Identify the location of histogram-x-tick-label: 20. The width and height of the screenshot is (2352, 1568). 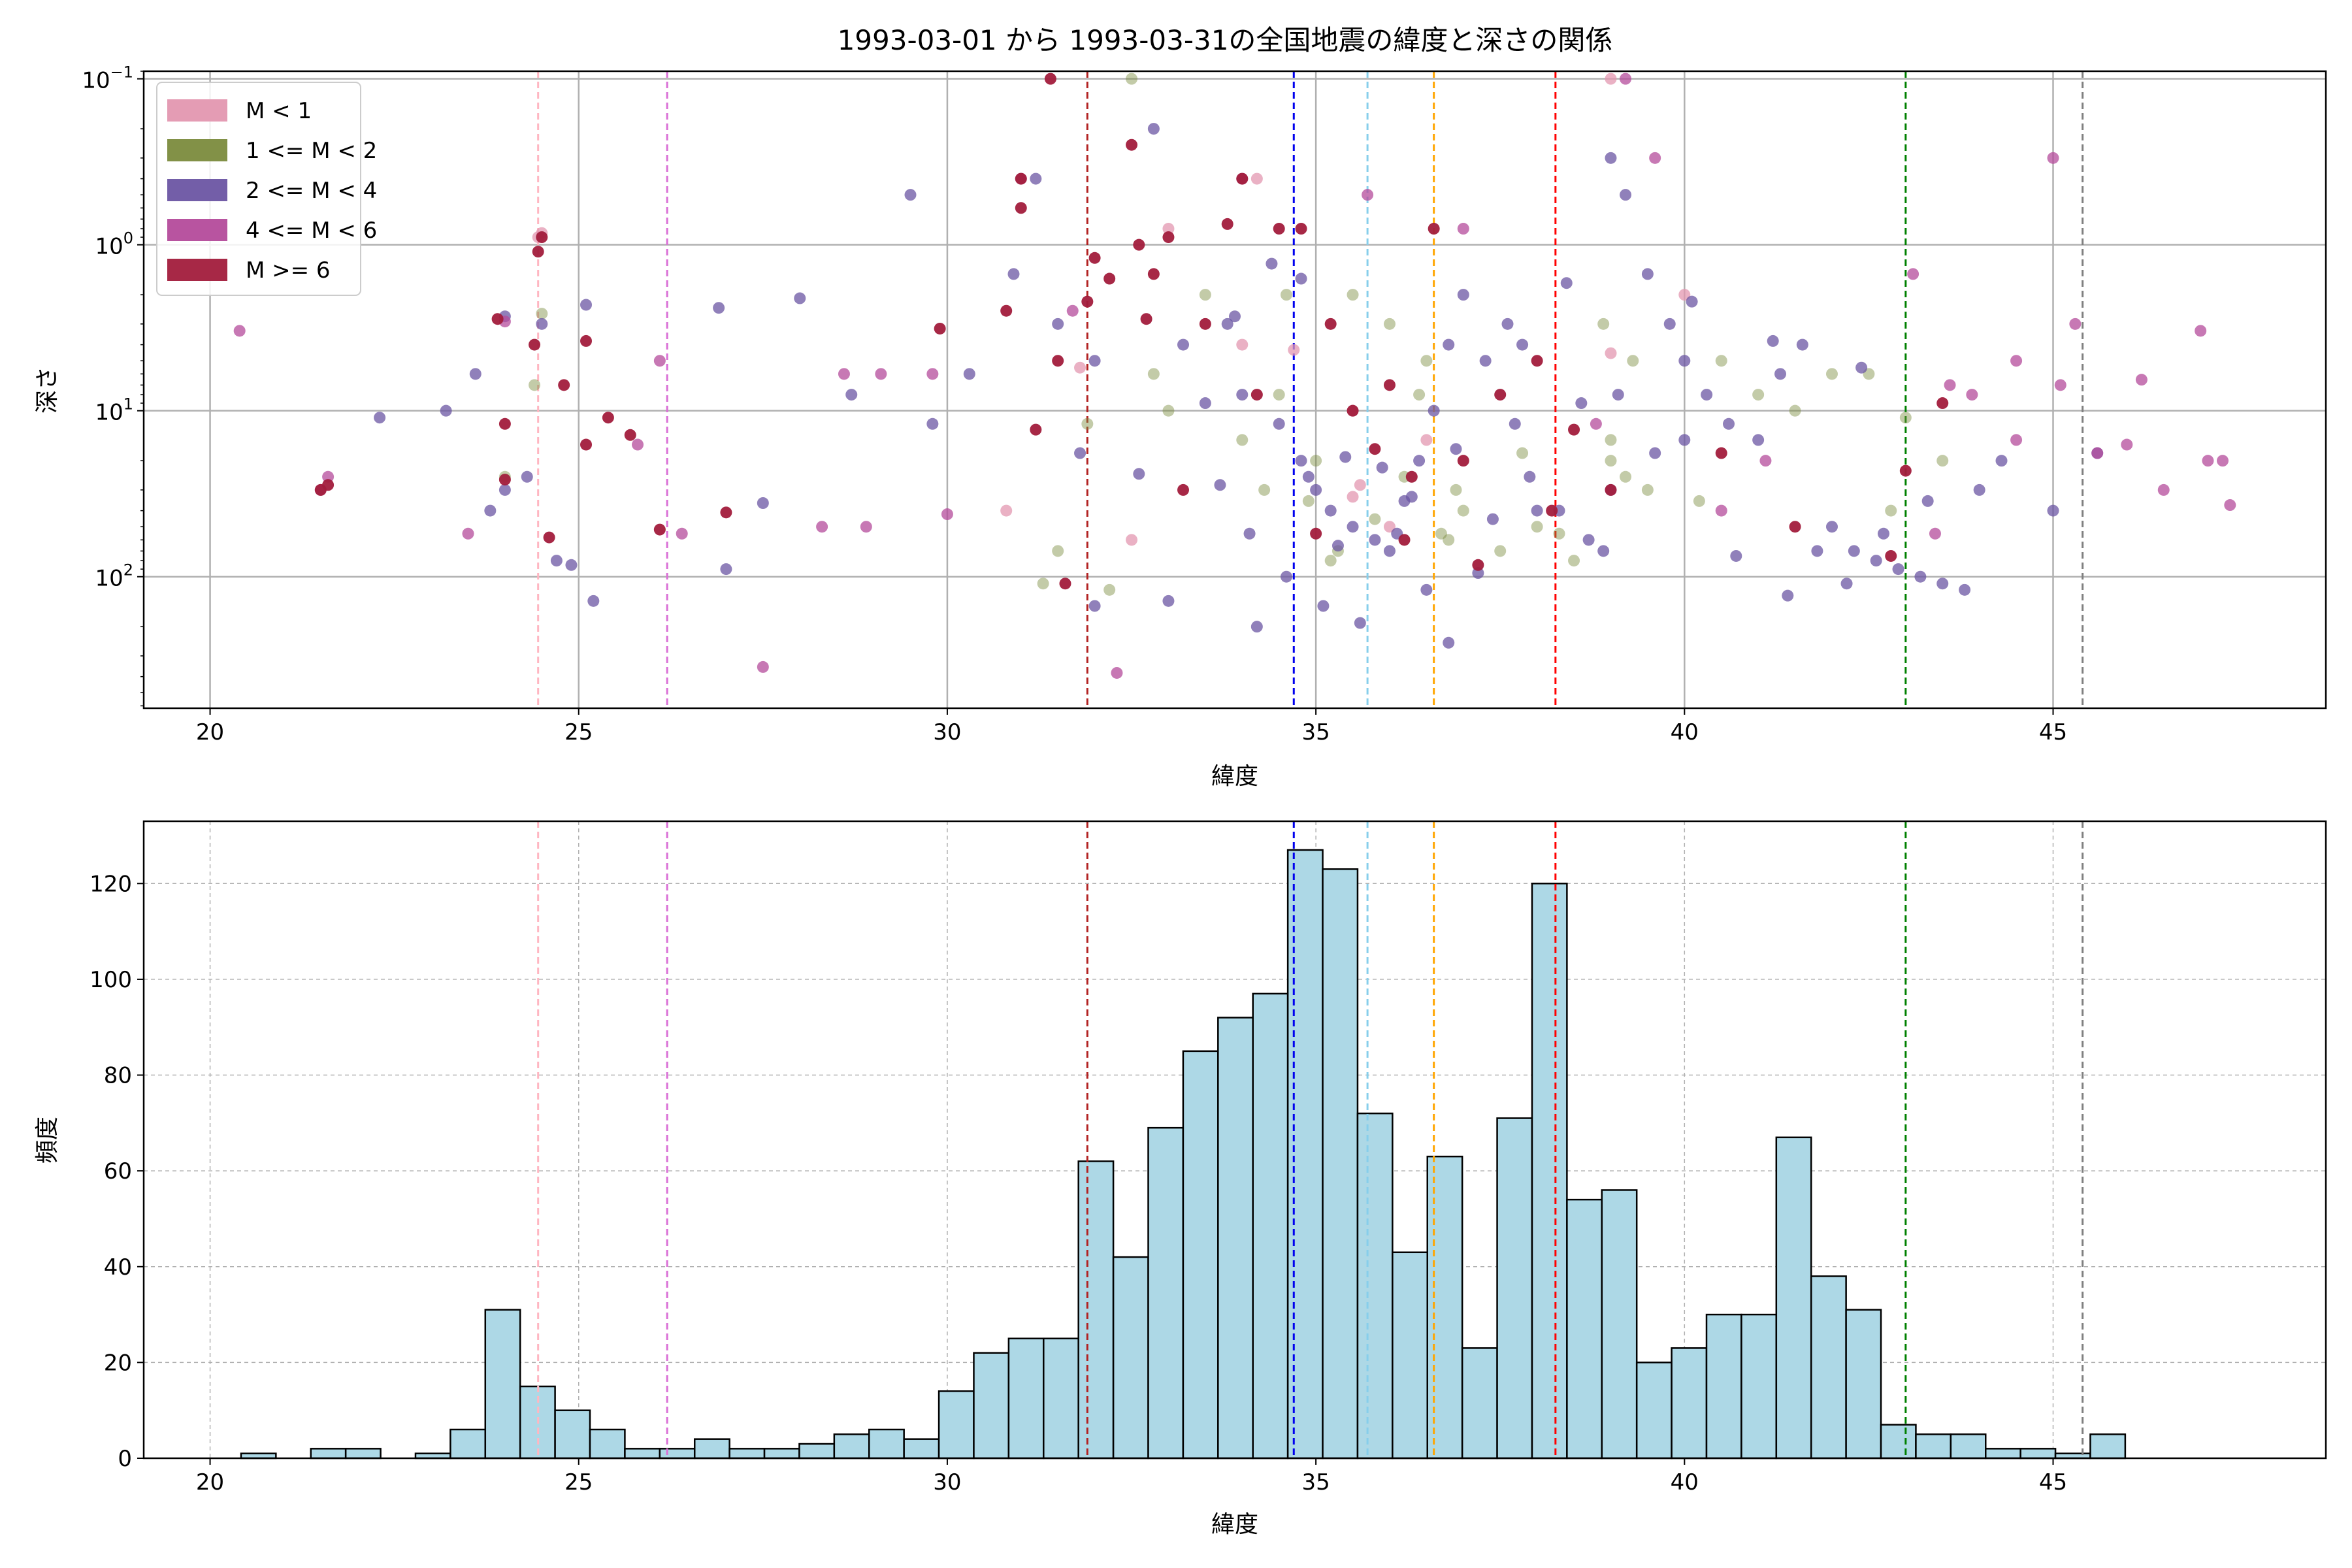
(210, 1482).